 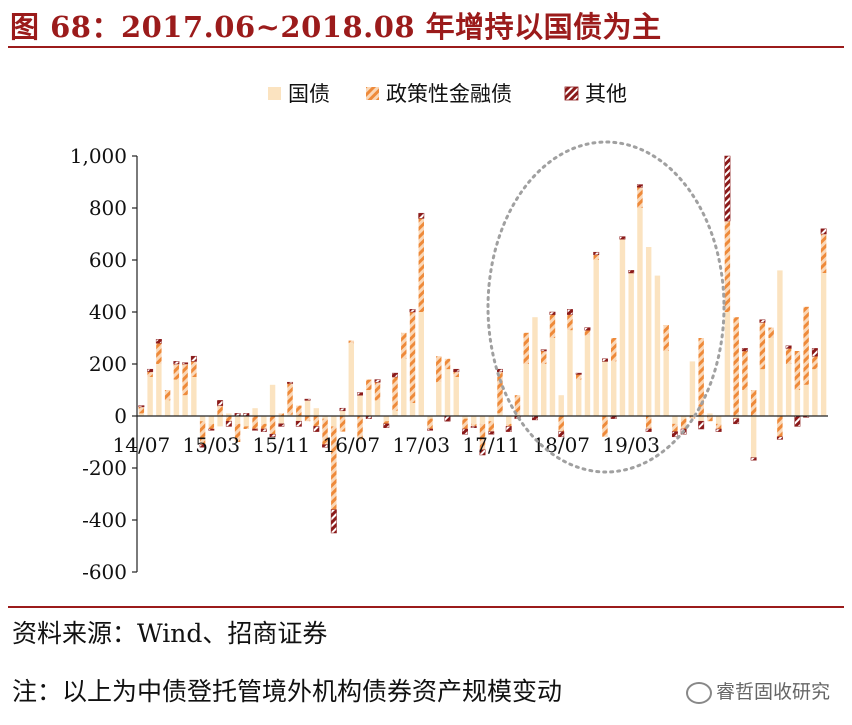 I want to click on wechat-icon, so click(x=698, y=692).